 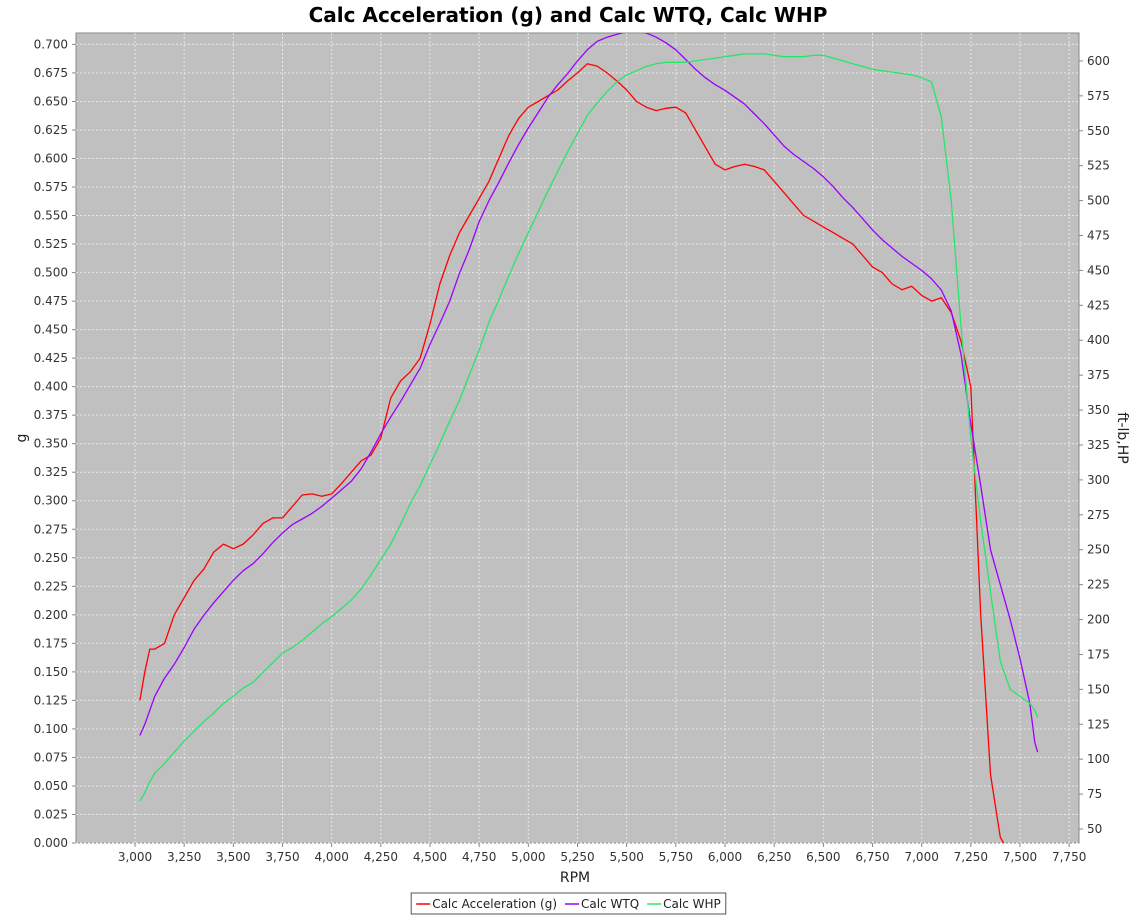 I want to click on legend: Calc Acceleration (g) Calc WTQ Calc WHP, so click(x=568, y=903).